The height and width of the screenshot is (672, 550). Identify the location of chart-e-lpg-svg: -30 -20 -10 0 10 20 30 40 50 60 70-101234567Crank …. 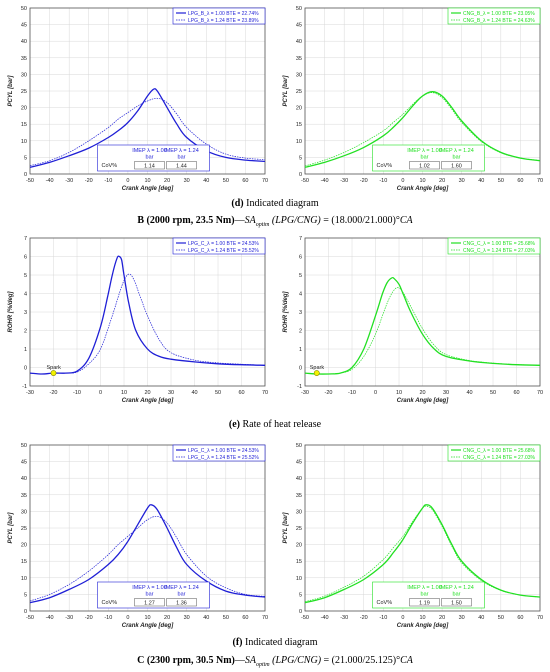
(138, 320).